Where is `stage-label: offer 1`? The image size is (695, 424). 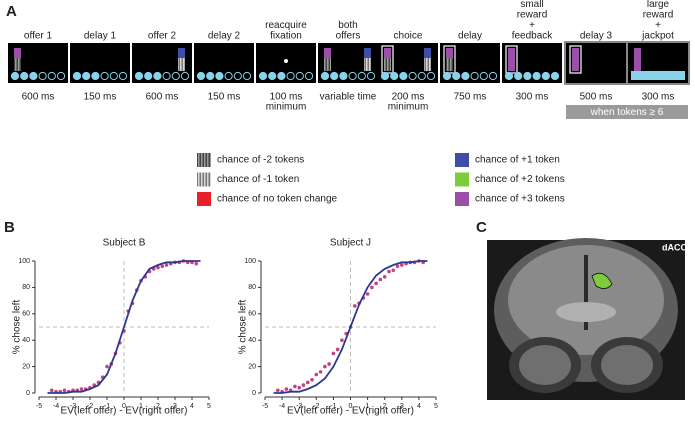 stage-label: offer 1 is located at coordinates (38, 36).